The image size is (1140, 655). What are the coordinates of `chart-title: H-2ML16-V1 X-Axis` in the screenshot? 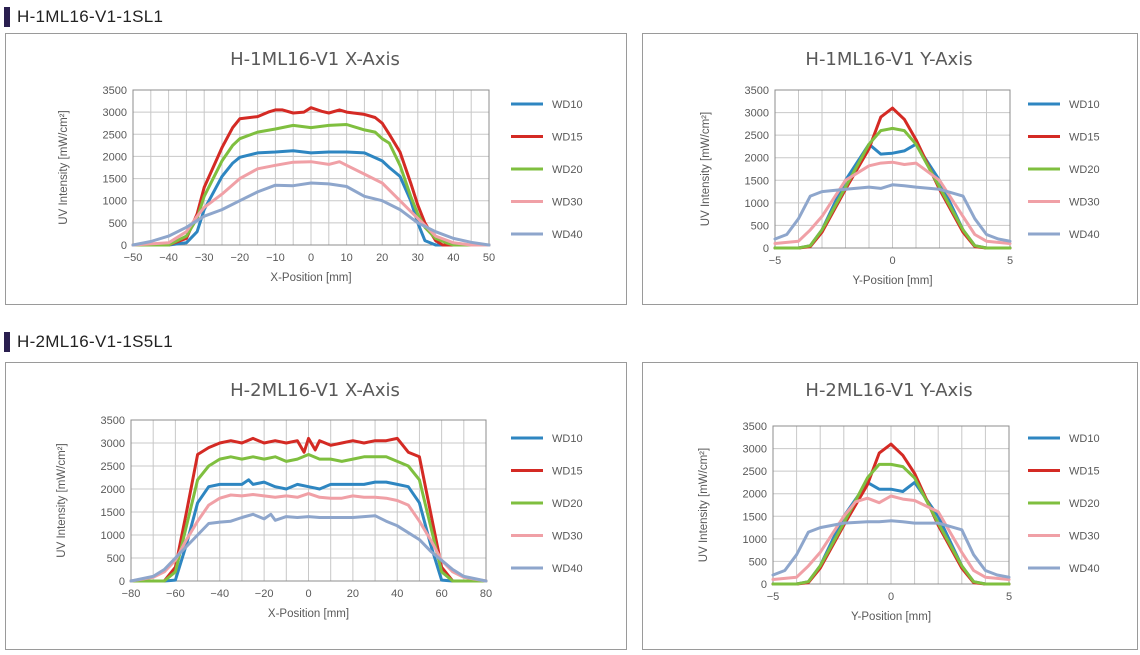 It's located at (315, 390).